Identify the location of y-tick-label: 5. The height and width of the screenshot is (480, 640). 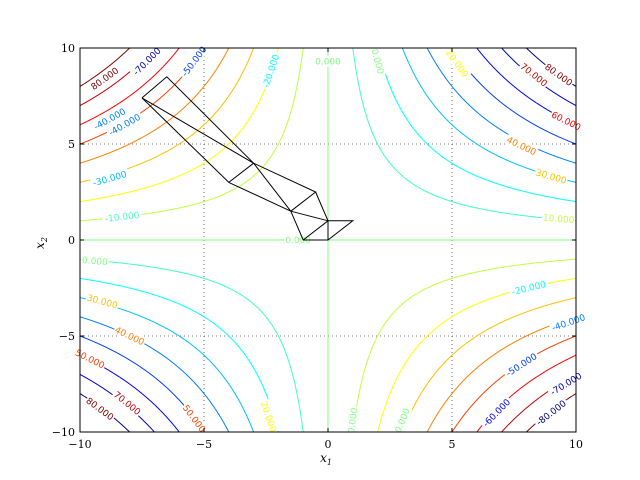
(71, 144).